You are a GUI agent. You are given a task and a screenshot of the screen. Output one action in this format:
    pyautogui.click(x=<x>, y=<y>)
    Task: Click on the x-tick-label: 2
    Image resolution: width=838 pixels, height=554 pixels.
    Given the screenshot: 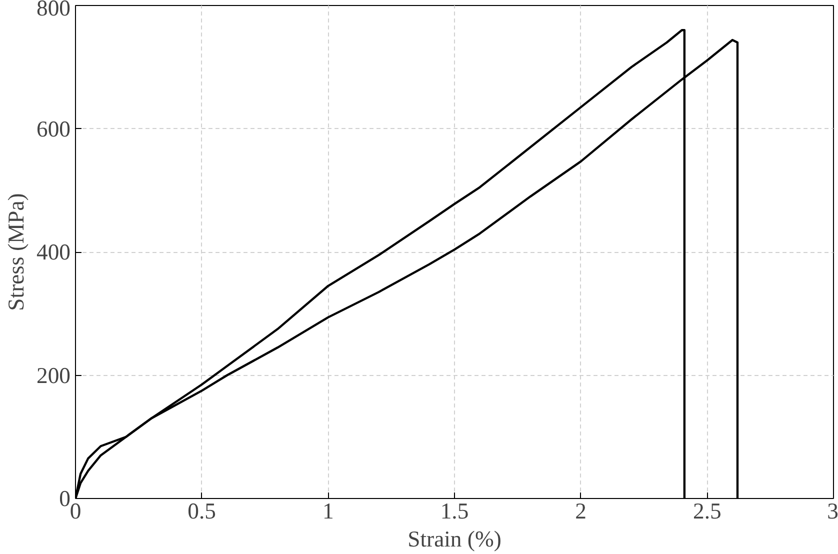 What is the action you would take?
    pyautogui.click(x=580, y=511)
    